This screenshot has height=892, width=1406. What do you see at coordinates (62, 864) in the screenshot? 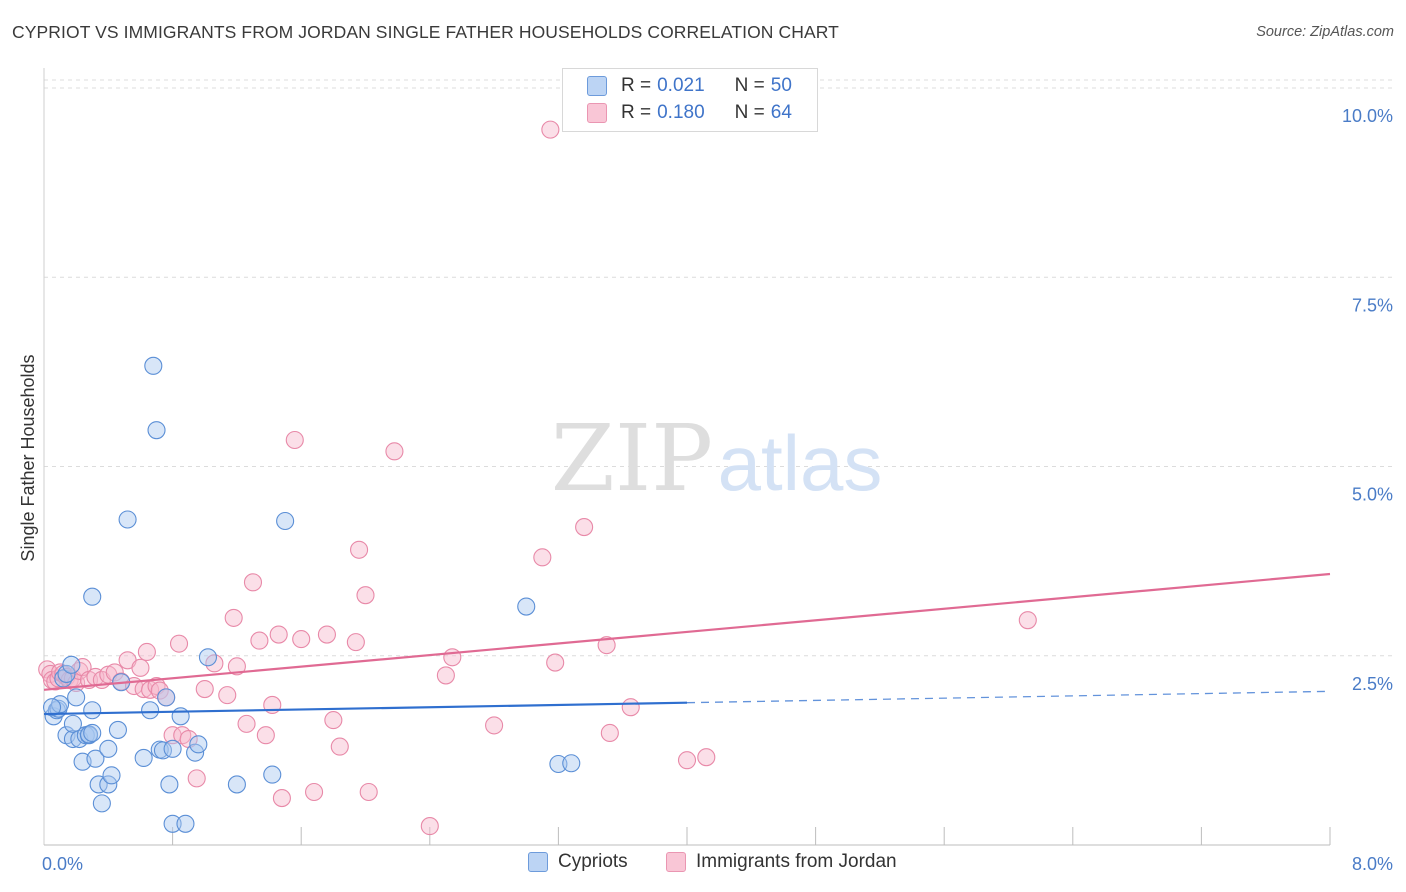
I see `x-tick-label-min: 0.0%` at bounding box center [62, 864].